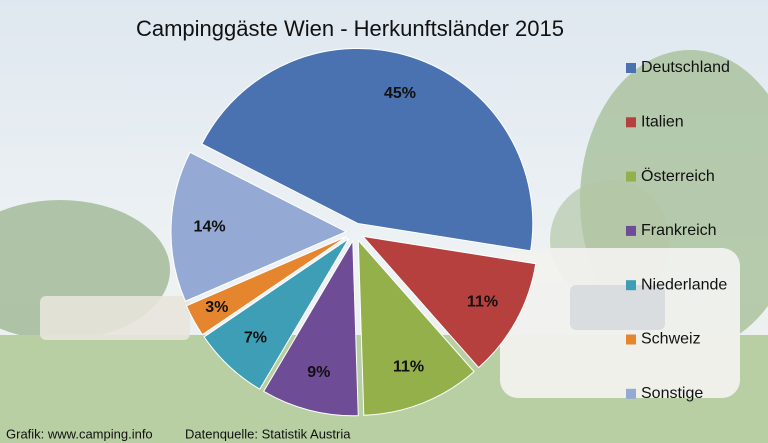  Describe the element at coordinates (79, 433) in the screenshot. I see `credit: Grafik: www.camping.info` at that location.